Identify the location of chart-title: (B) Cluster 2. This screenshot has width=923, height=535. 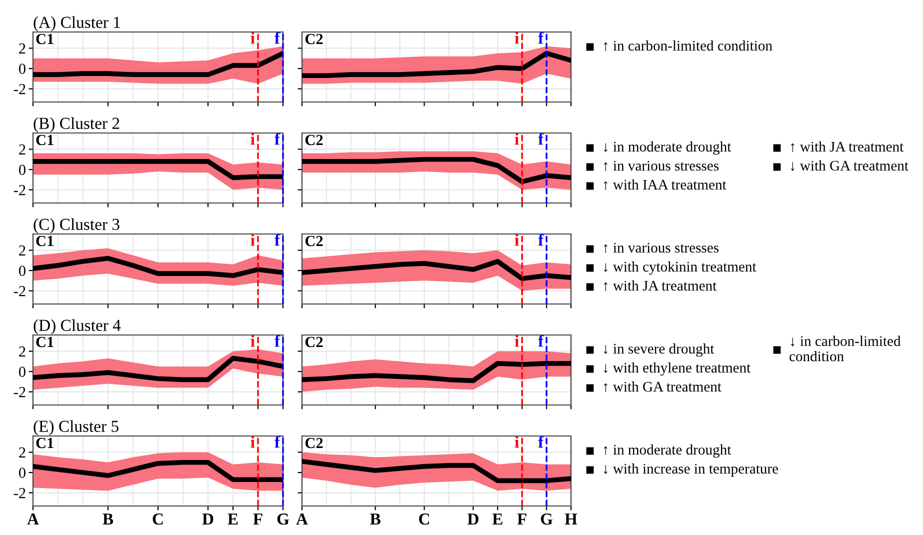
(77, 124).